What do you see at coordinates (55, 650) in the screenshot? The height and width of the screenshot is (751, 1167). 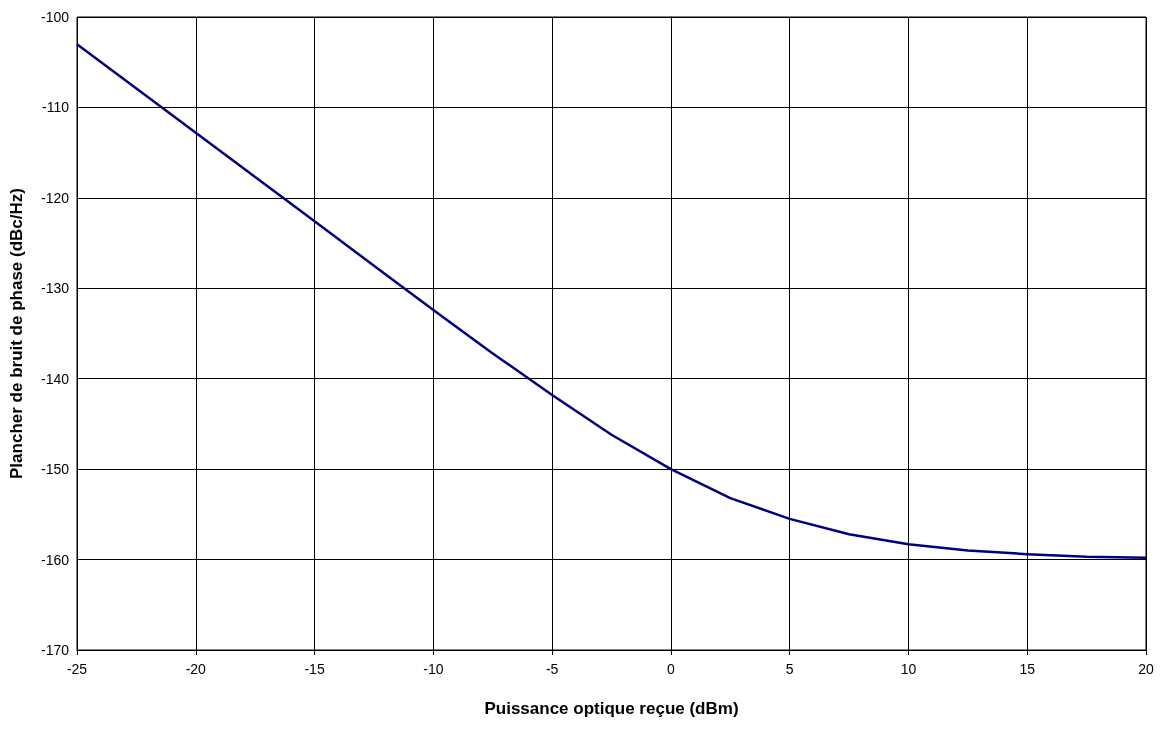 I see `y-tick-label: -170` at bounding box center [55, 650].